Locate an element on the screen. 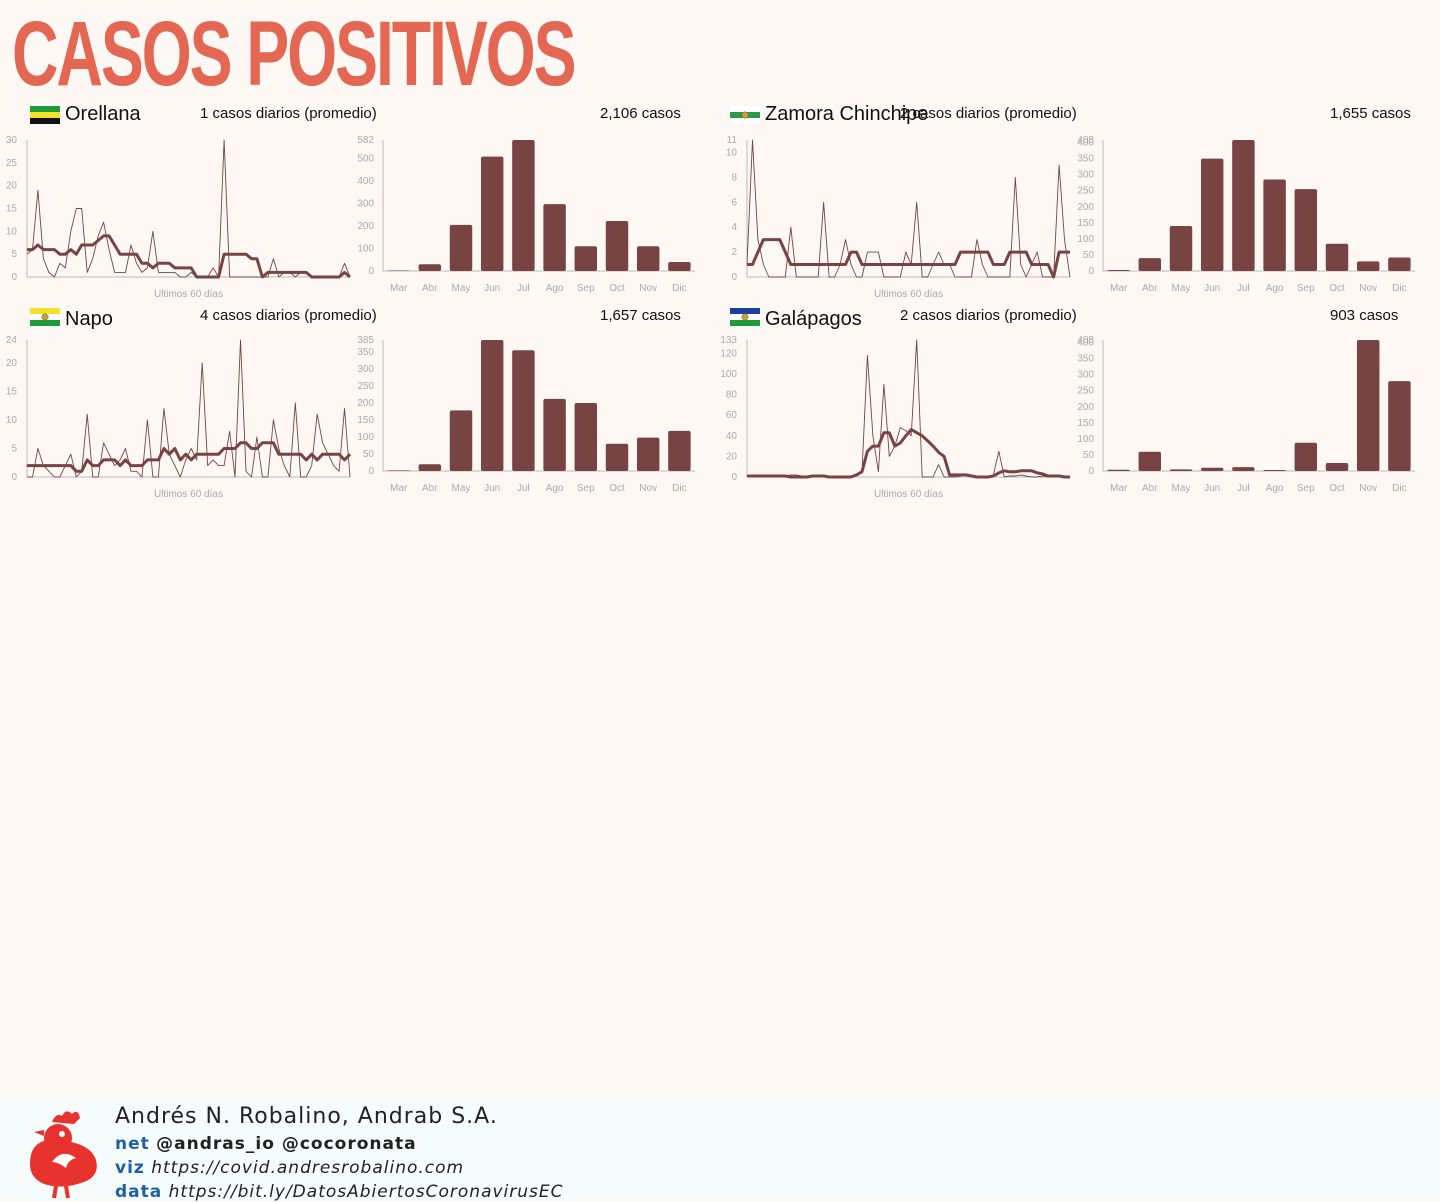 The height and width of the screenshot is (1202, 1440). x-tick-label: Jun is located at coordinates (1212, 288).